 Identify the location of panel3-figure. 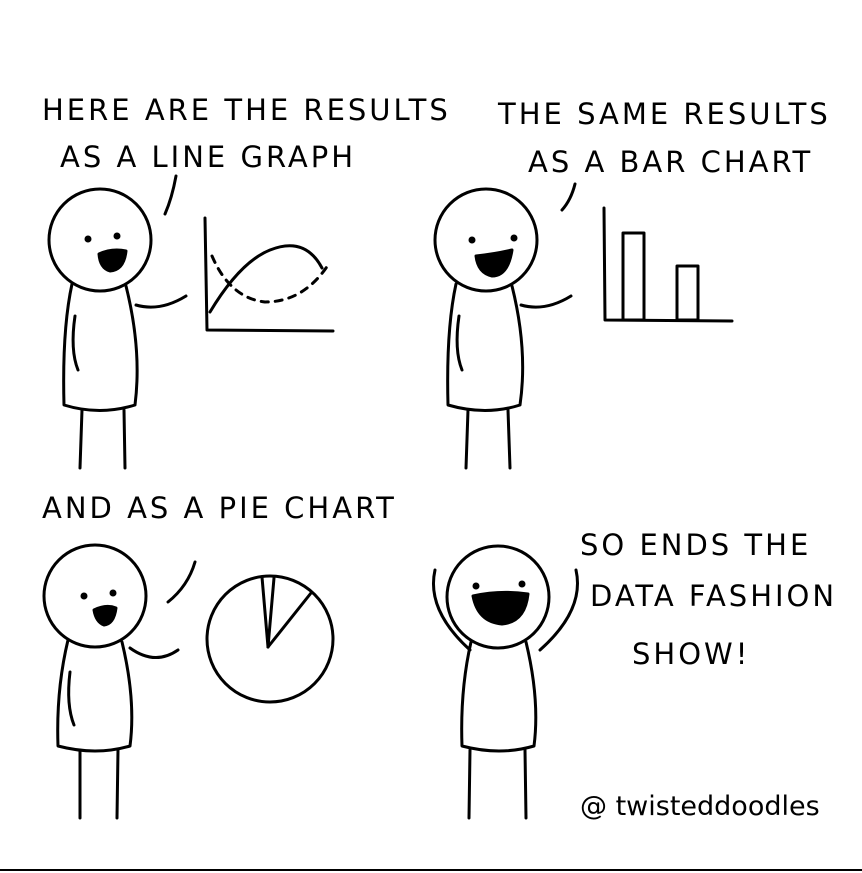
(119, 681).